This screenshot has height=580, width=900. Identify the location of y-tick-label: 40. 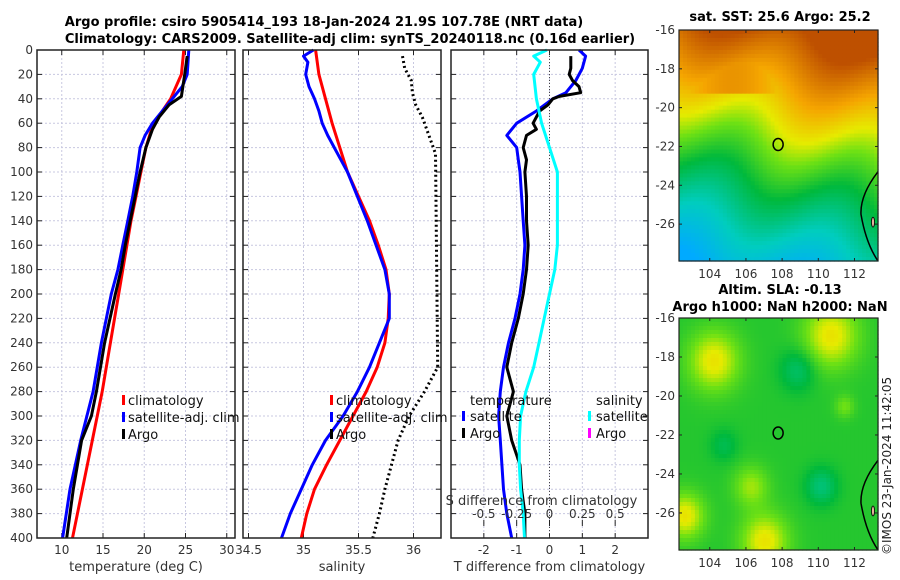
(25, 99).